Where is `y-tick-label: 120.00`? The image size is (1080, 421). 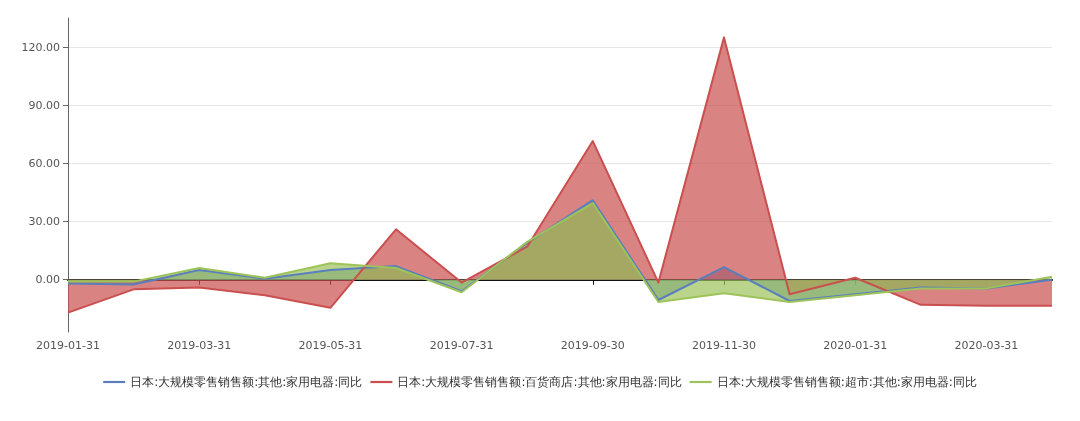
y-tick-label: 120.00 is located at coordinates (40, 47).